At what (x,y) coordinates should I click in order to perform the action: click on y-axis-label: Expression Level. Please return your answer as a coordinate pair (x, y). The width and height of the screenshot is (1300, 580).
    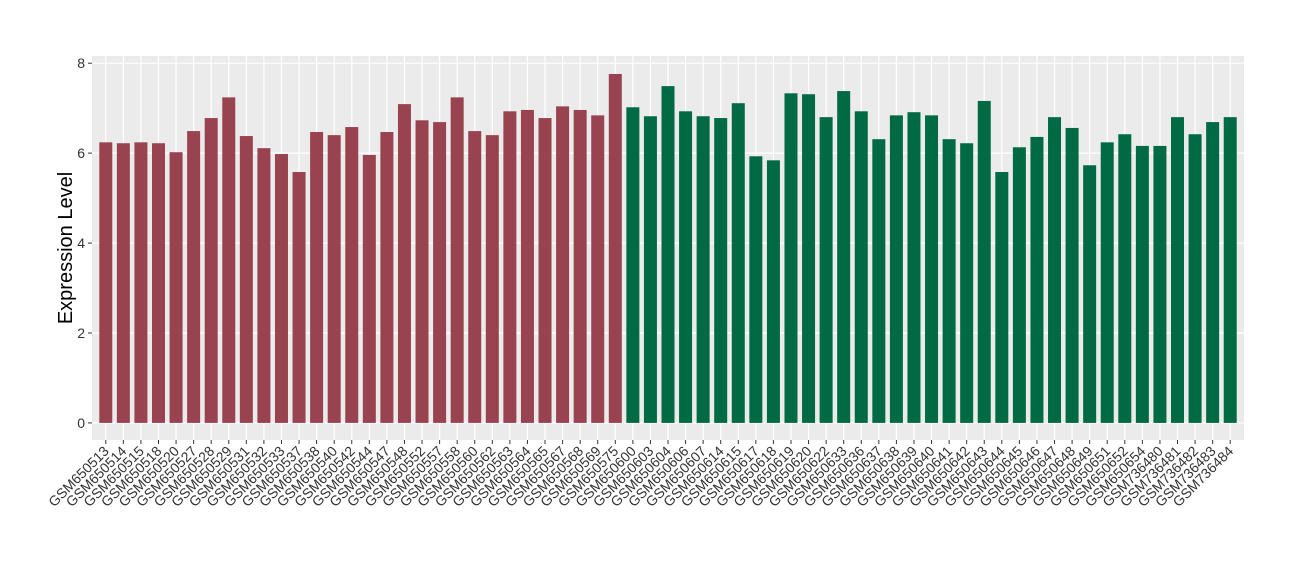
    Looking at the image, I should click on (66, 248).